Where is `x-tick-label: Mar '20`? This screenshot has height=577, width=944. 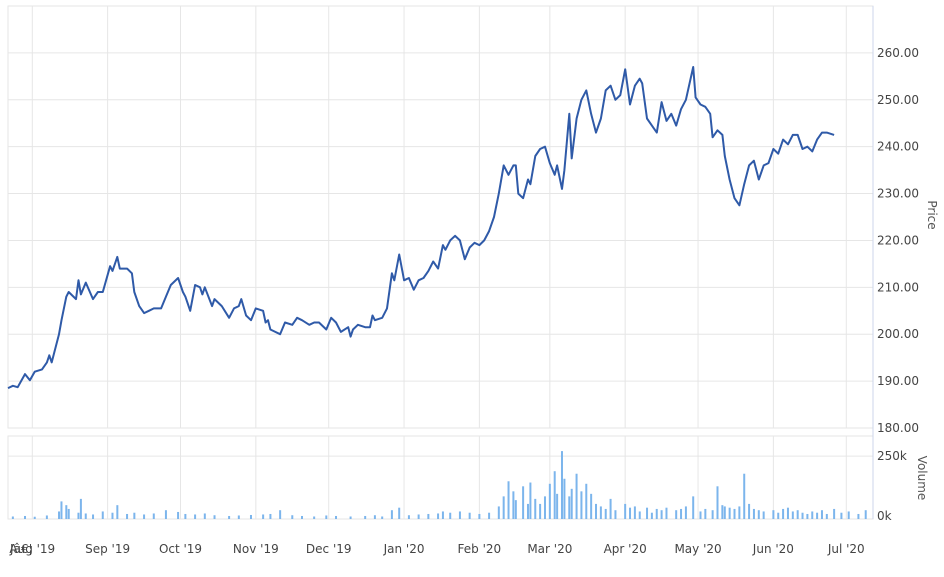
x-tick-label: Mar '20 is located at coordinates (549, 549).